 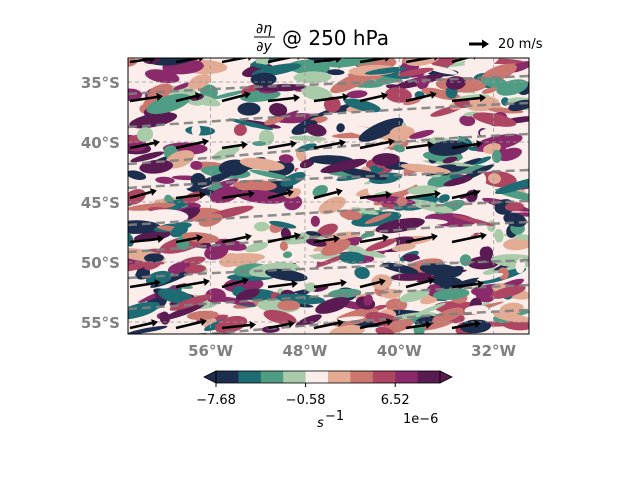 What do you see at coordinates (100, 323) in the screenshot?
I see `lat-tick-label: 55°S` at bounding box center [100, 323].